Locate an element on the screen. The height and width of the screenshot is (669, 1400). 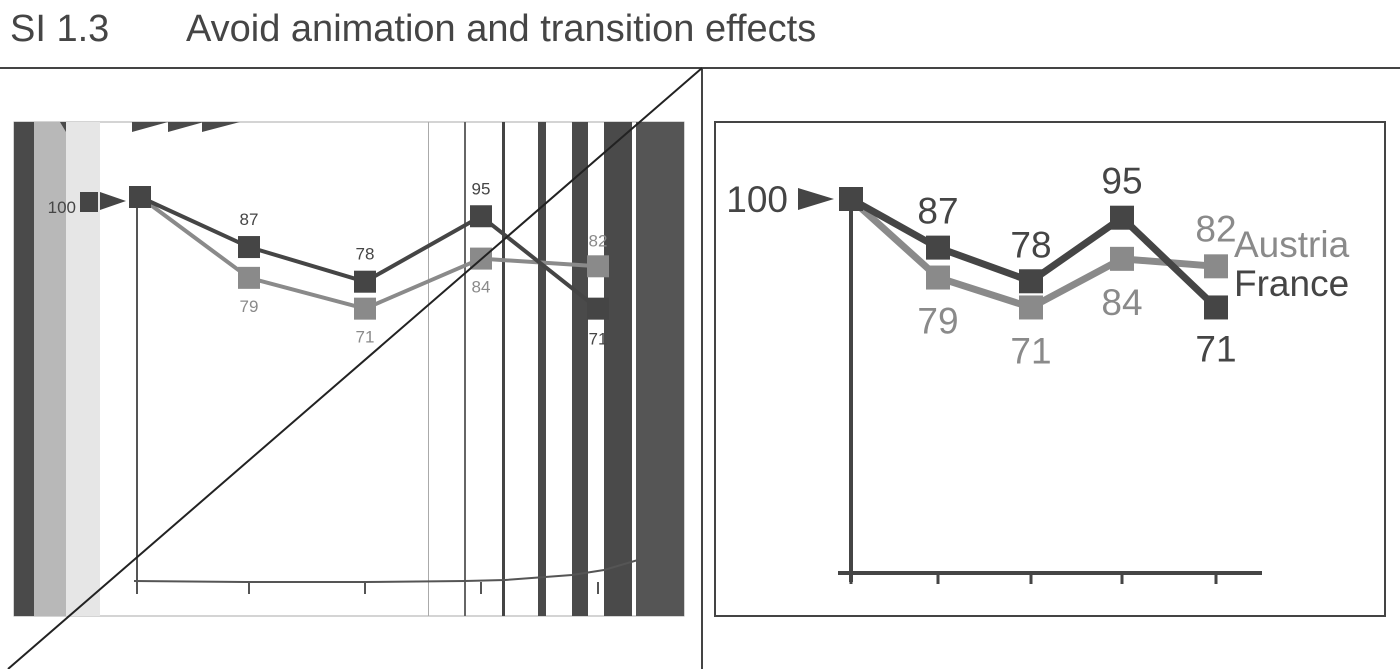
section-code: SI 1.3 is located at coordinates (60, 29).